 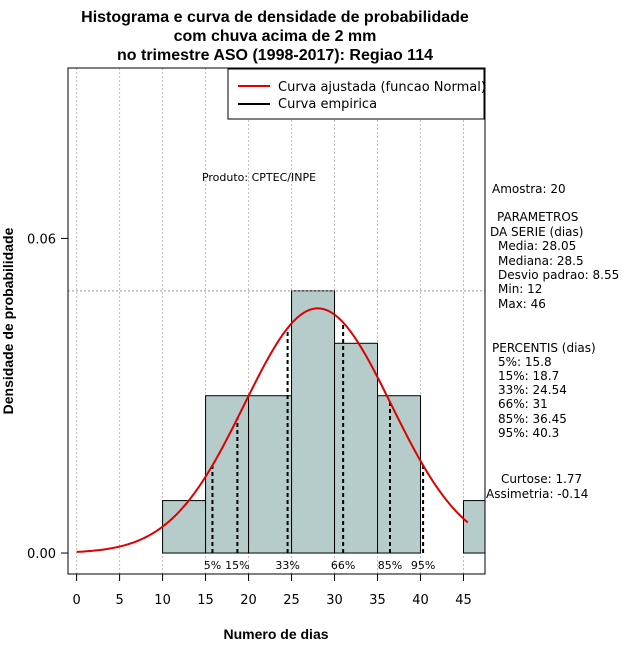 I want to click on y-tick-label-1: 0.06, so click(x=41, y=239).